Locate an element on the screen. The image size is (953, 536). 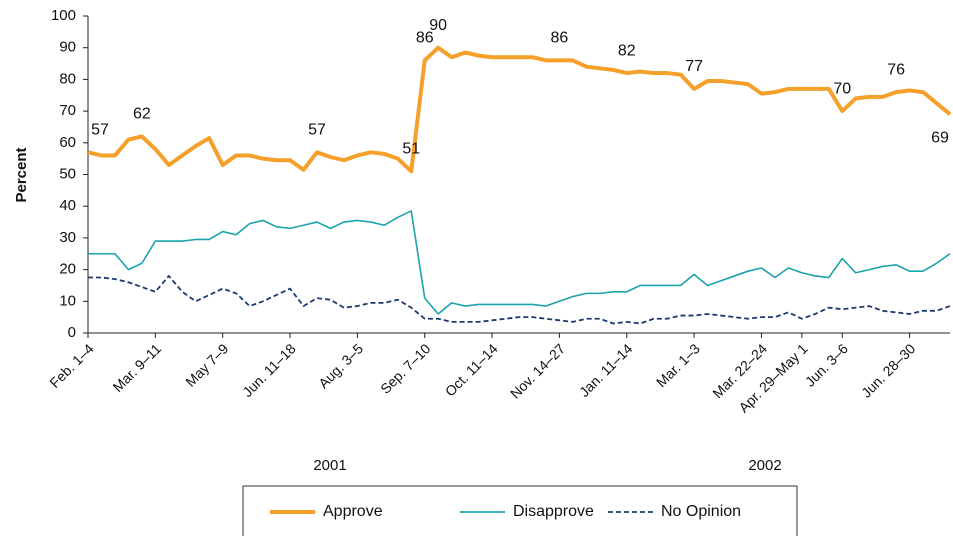
year-label: 2002 is located at coordinates (764, 465).